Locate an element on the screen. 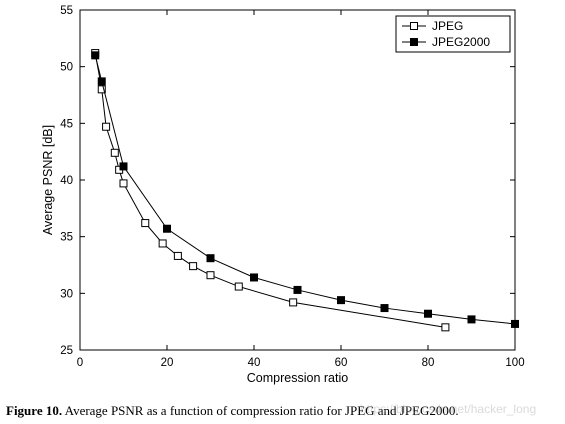 The image size is (565, 424). legend-item: JPEG is located at coordinates (432, 26).